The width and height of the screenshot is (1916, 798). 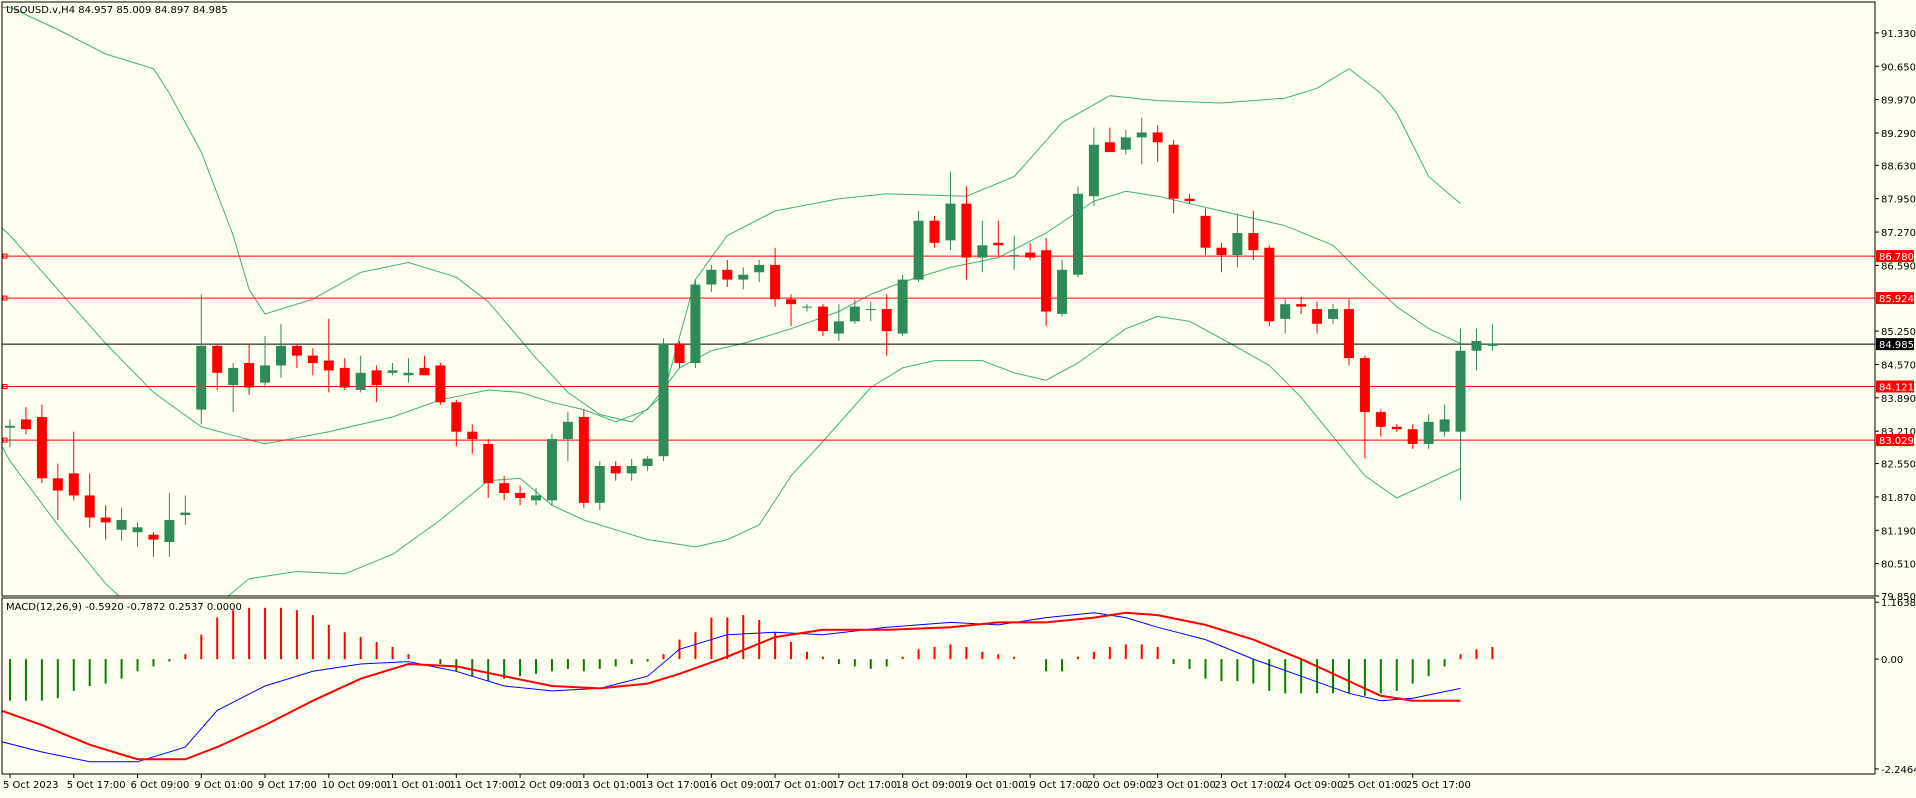 I want to click on level-price-tag: 86.780, so click(x=1896, y=257).